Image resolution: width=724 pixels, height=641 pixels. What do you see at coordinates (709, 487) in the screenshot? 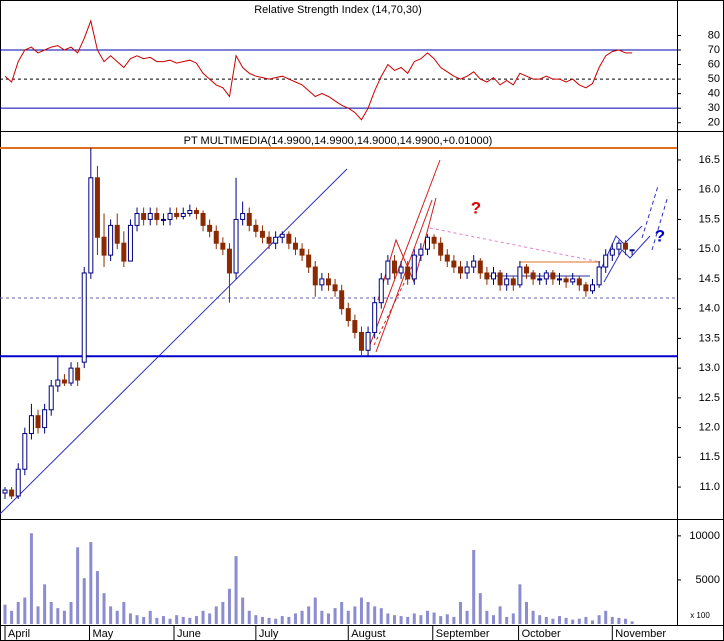
I see `y-tick-label: 11.0` at bounding box center [709, 487].